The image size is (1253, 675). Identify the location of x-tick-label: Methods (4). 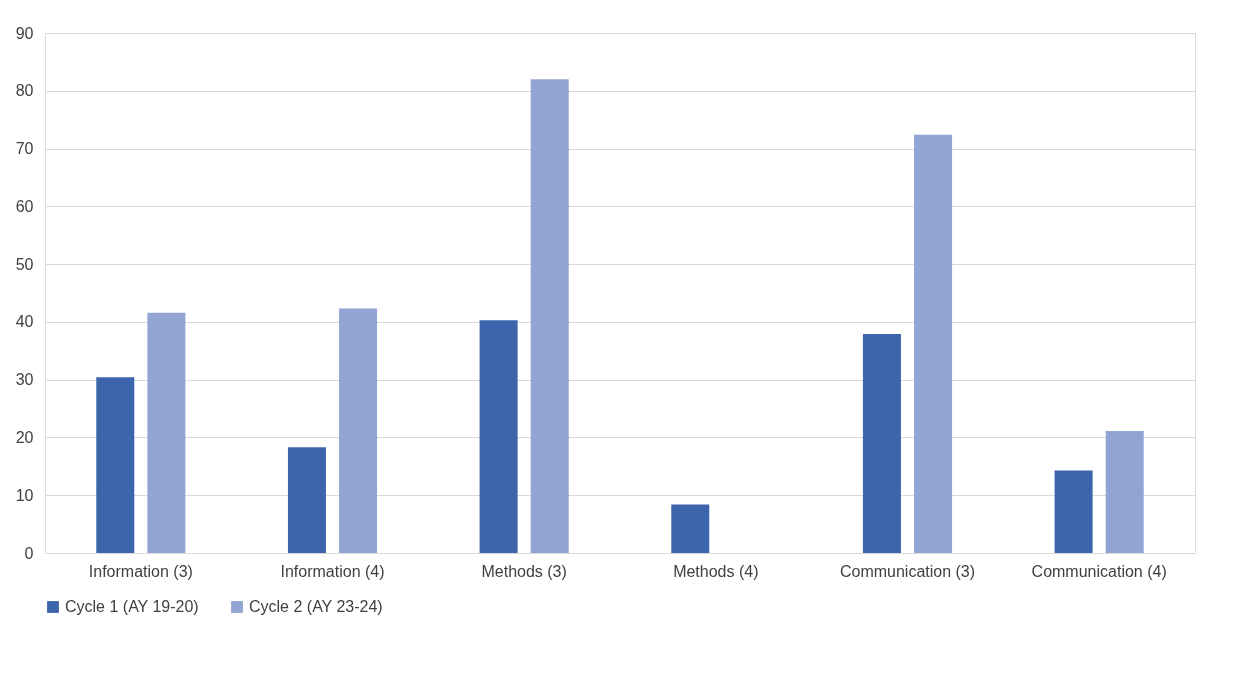
(716, 571).